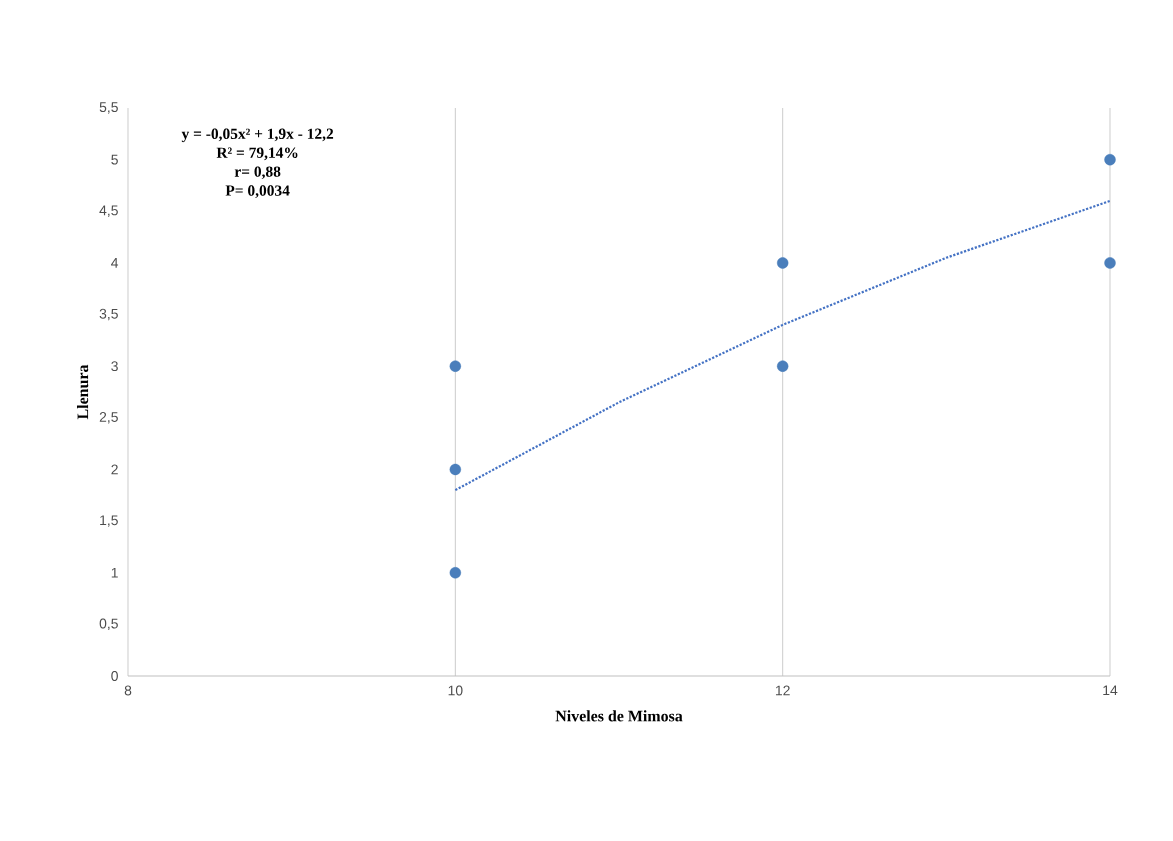 The height and width of the screenshot is (841, 1173). Describe the element at coordinates (114, 572) in the screenshot. I see `y-tick-label: 1` at that location.